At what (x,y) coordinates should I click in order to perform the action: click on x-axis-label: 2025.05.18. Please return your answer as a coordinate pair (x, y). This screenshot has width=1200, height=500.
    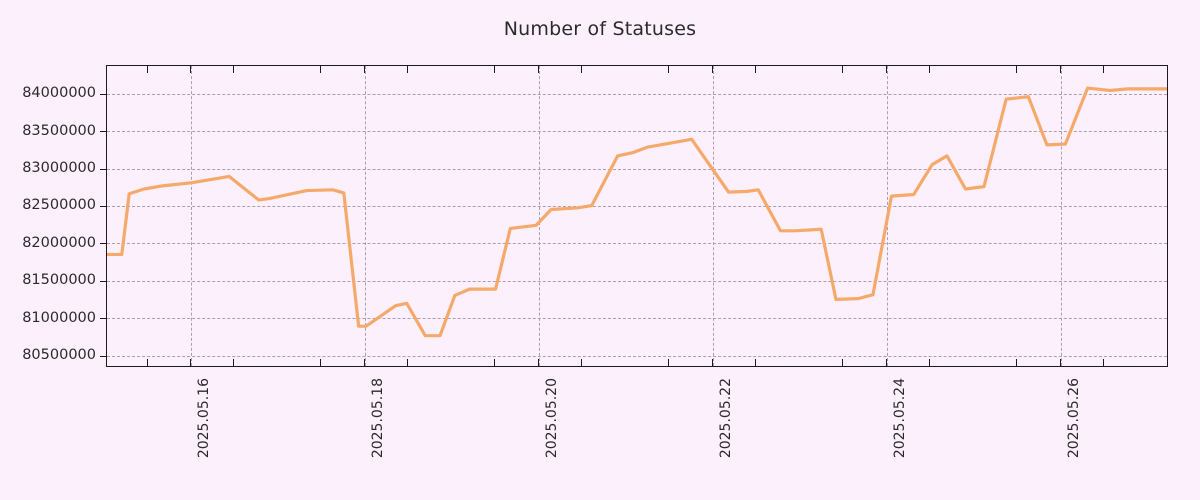
    Looking at the image, I should click on (378, 418).